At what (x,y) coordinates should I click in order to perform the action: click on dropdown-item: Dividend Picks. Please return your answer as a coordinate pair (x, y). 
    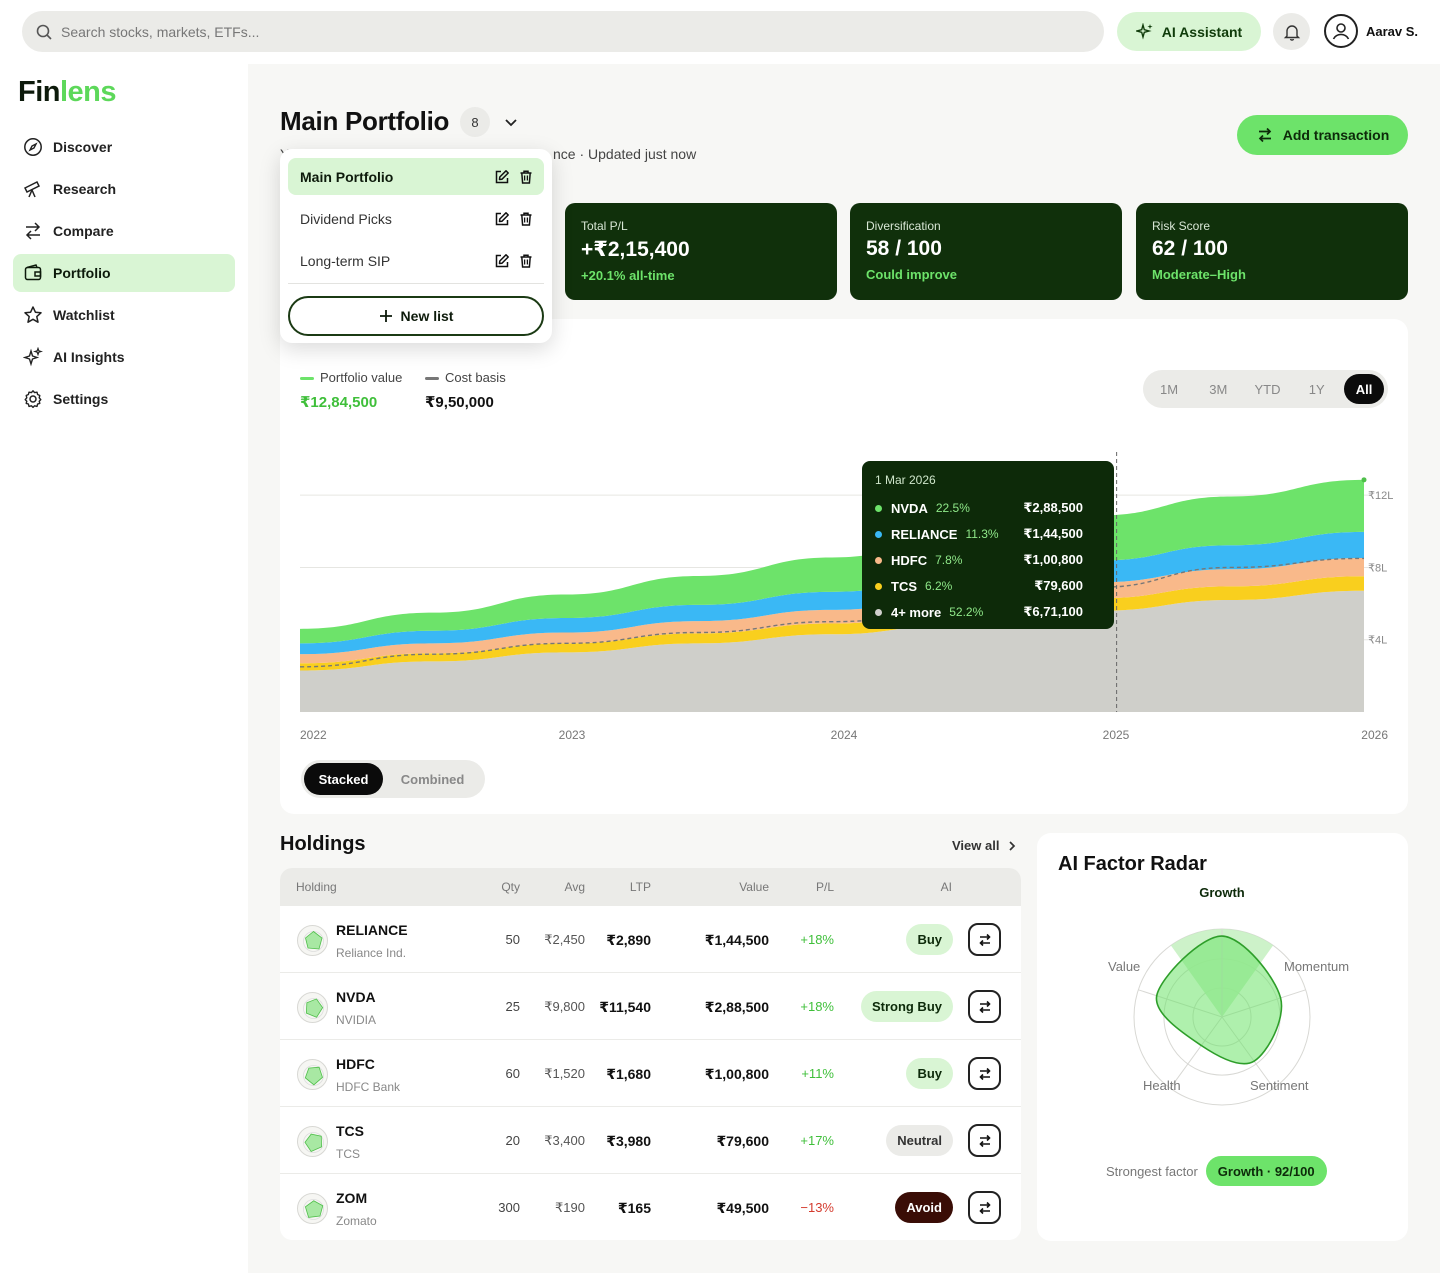
    Looking at the image, I should click on (416, 218).